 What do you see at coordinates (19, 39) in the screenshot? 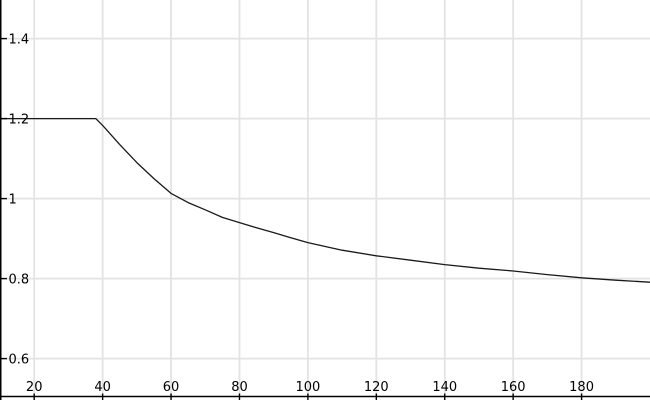
I see `y-tick-label: 1.4` at bounding box center [19, 39].